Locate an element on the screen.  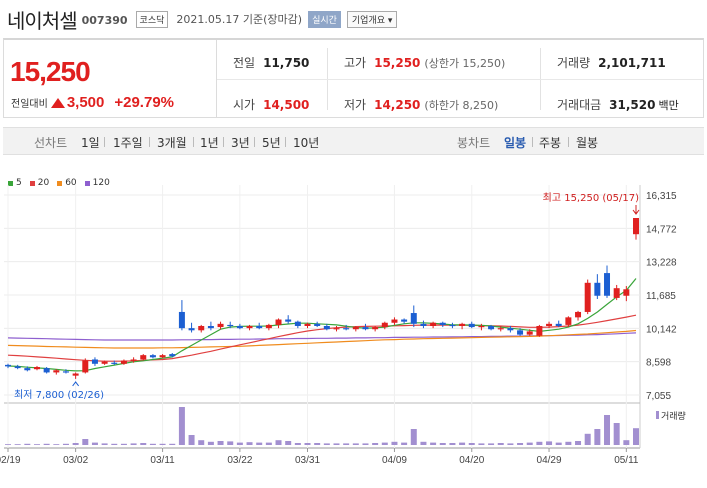
y-tick-label: 11,685 is located at coordinates (661, 296).